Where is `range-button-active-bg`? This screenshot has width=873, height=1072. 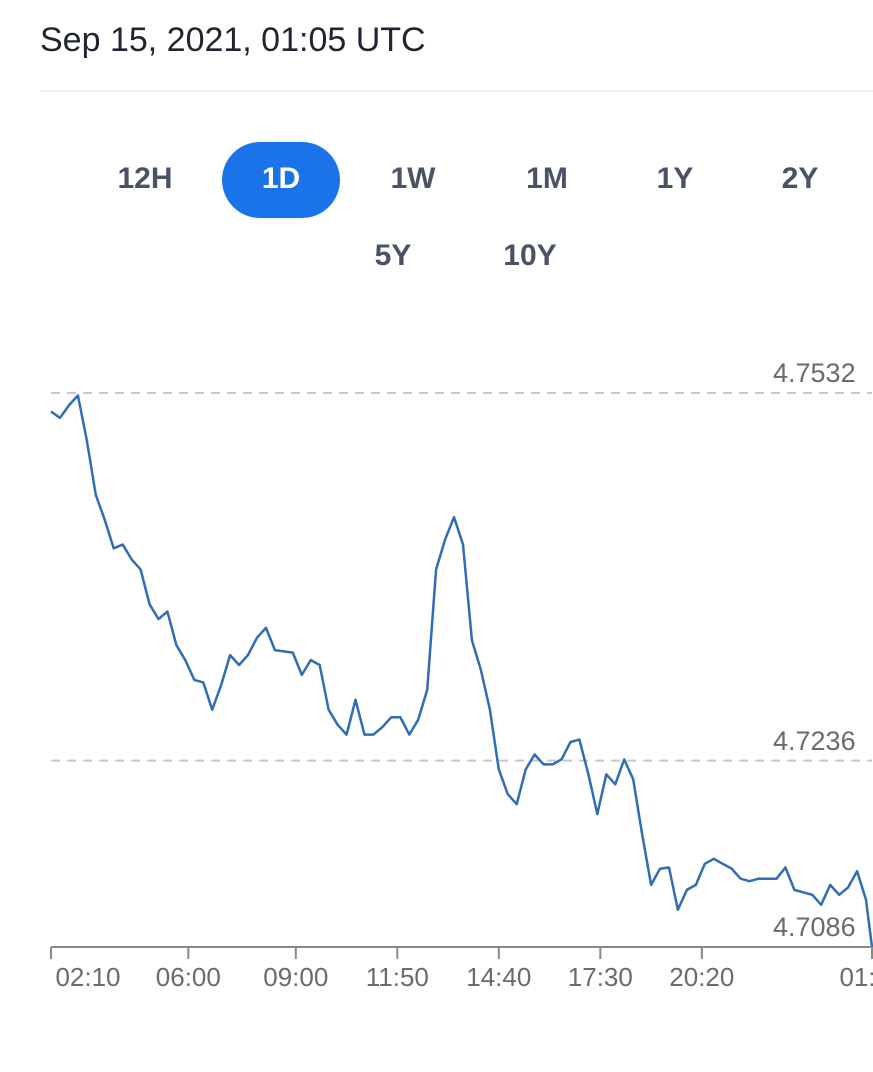
range-button-active-bg is located at coordinates (281, 180).